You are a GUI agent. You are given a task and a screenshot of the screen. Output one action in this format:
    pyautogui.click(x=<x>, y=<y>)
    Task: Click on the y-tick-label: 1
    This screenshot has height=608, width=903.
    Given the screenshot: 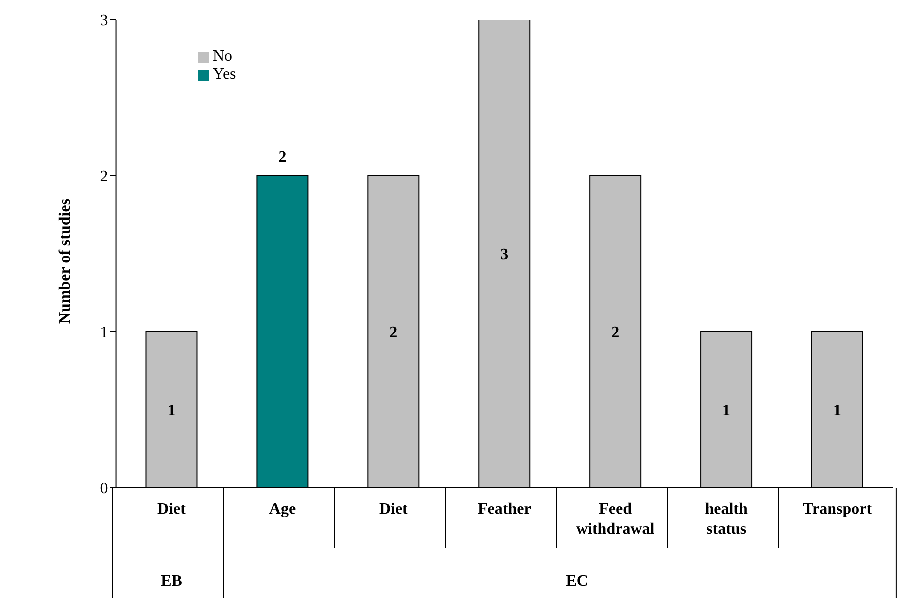 What is the action you would take?
    pyautogui.click(x=104, y=333)
    